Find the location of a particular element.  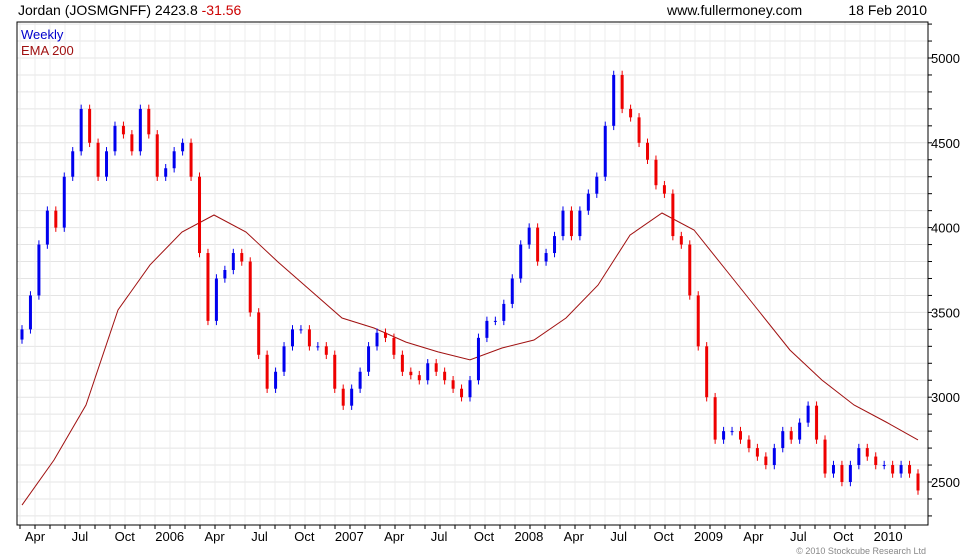

y-tick-label: 2500 is located at coordinates (945, 482).